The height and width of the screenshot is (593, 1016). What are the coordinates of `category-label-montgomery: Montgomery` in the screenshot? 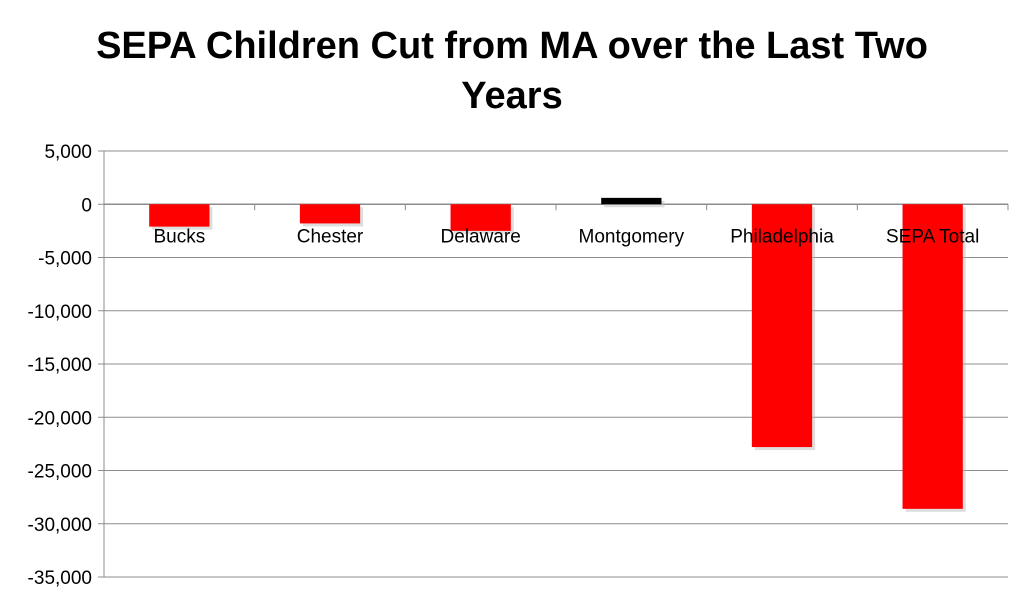 It's located at (632, 236).